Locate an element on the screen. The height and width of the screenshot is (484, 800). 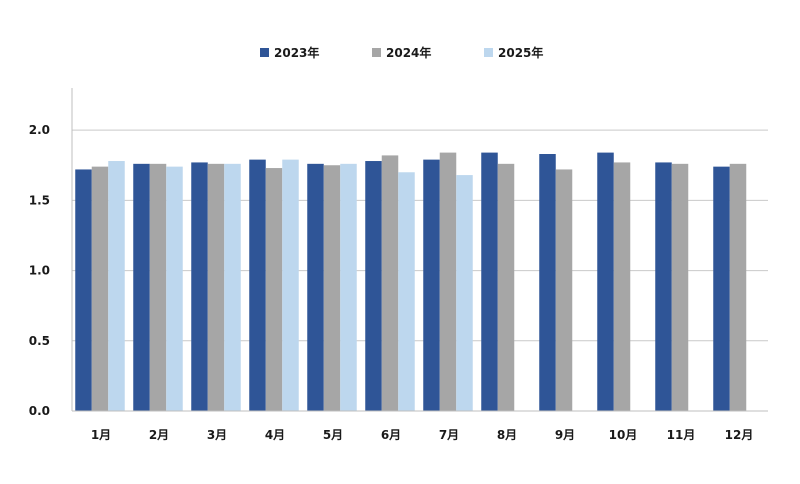
x-tick-label: 2月 is located at coordinates (159, 435).